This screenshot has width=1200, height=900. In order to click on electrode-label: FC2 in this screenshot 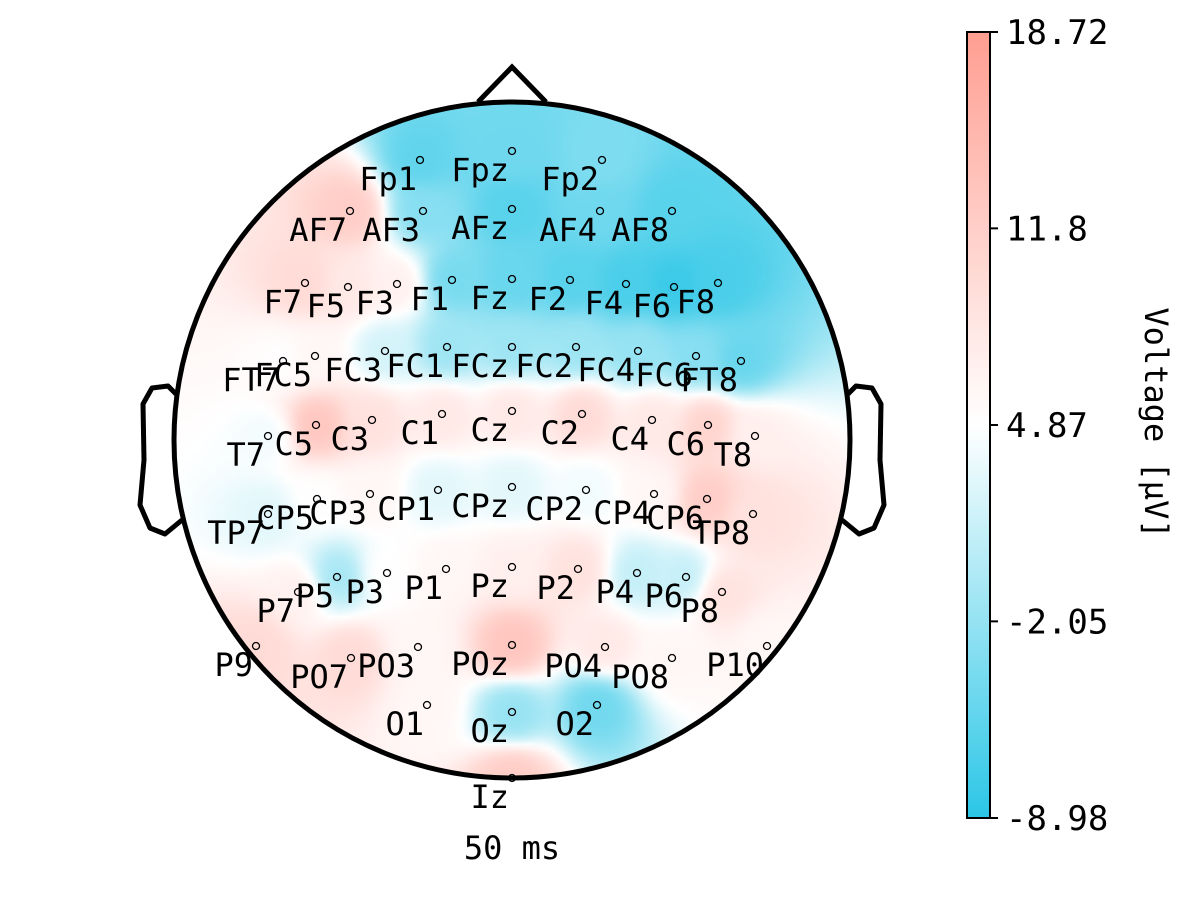, I will do `click(544, 366)`.